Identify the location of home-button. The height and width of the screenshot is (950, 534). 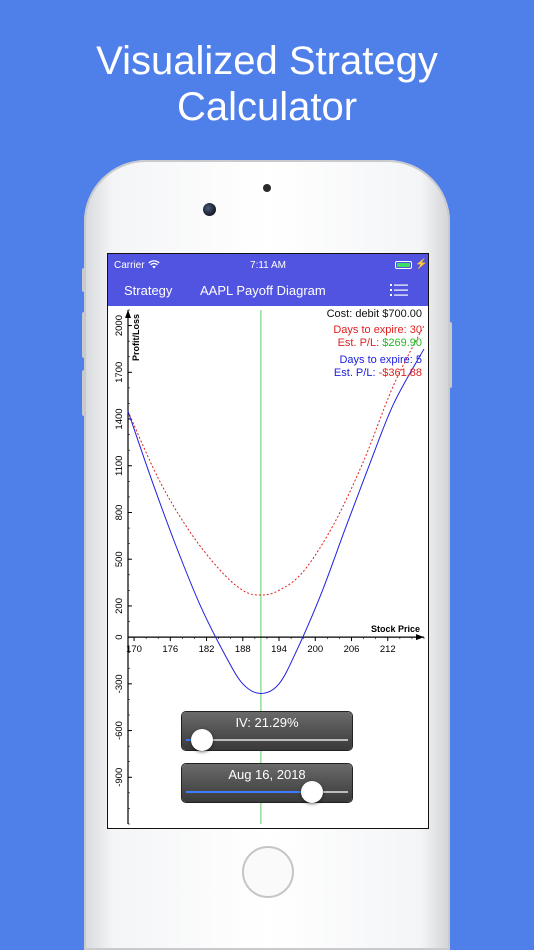
(268, 872).